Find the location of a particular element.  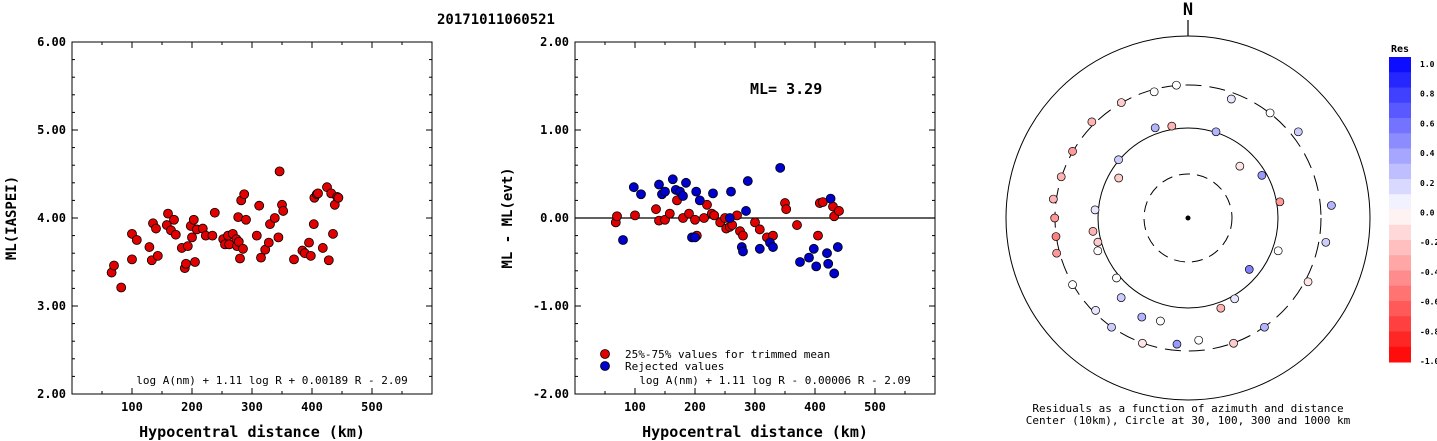

colorbar-tick-label: 1.0 is located at coordinates (1427, 64).